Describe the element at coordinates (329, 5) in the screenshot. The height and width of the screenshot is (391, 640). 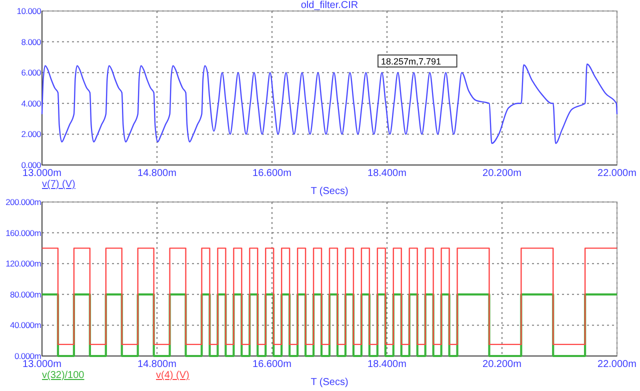
I see `chart-title: old_filter.CIR` at that location.